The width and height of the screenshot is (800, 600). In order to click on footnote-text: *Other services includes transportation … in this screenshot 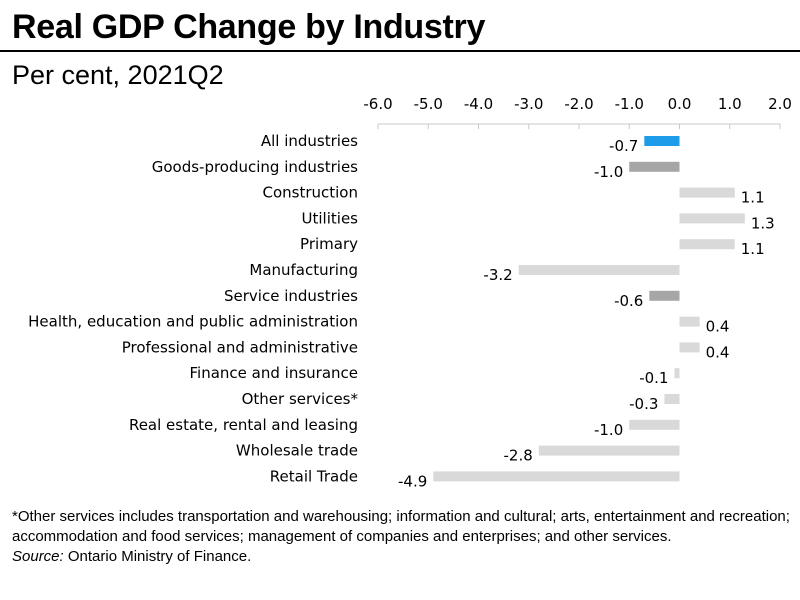, I will do `click(401, 526)`.